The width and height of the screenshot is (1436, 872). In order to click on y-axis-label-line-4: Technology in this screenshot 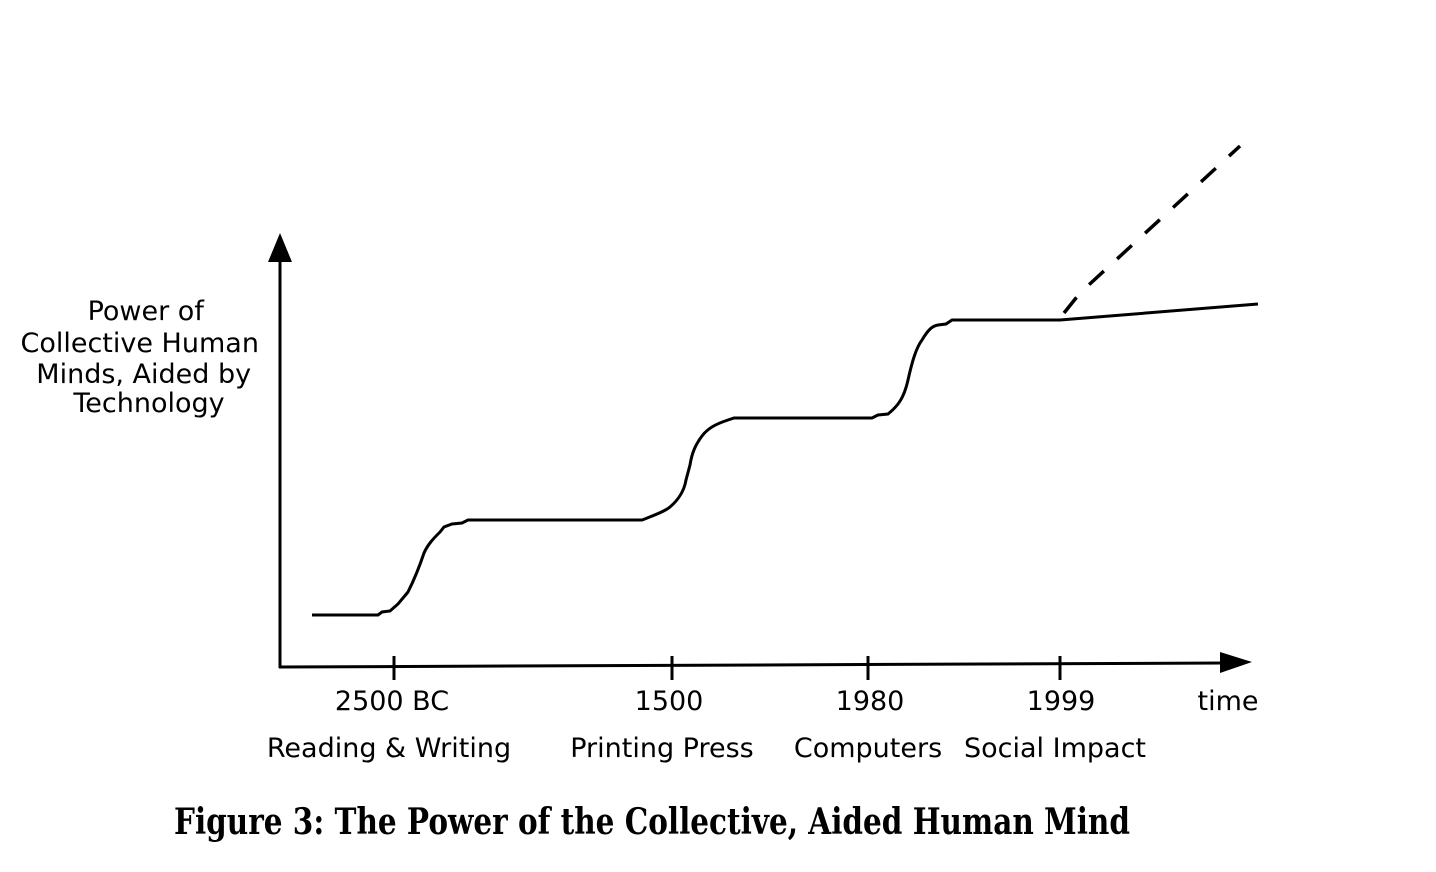, I will do `click(148, 403)`.